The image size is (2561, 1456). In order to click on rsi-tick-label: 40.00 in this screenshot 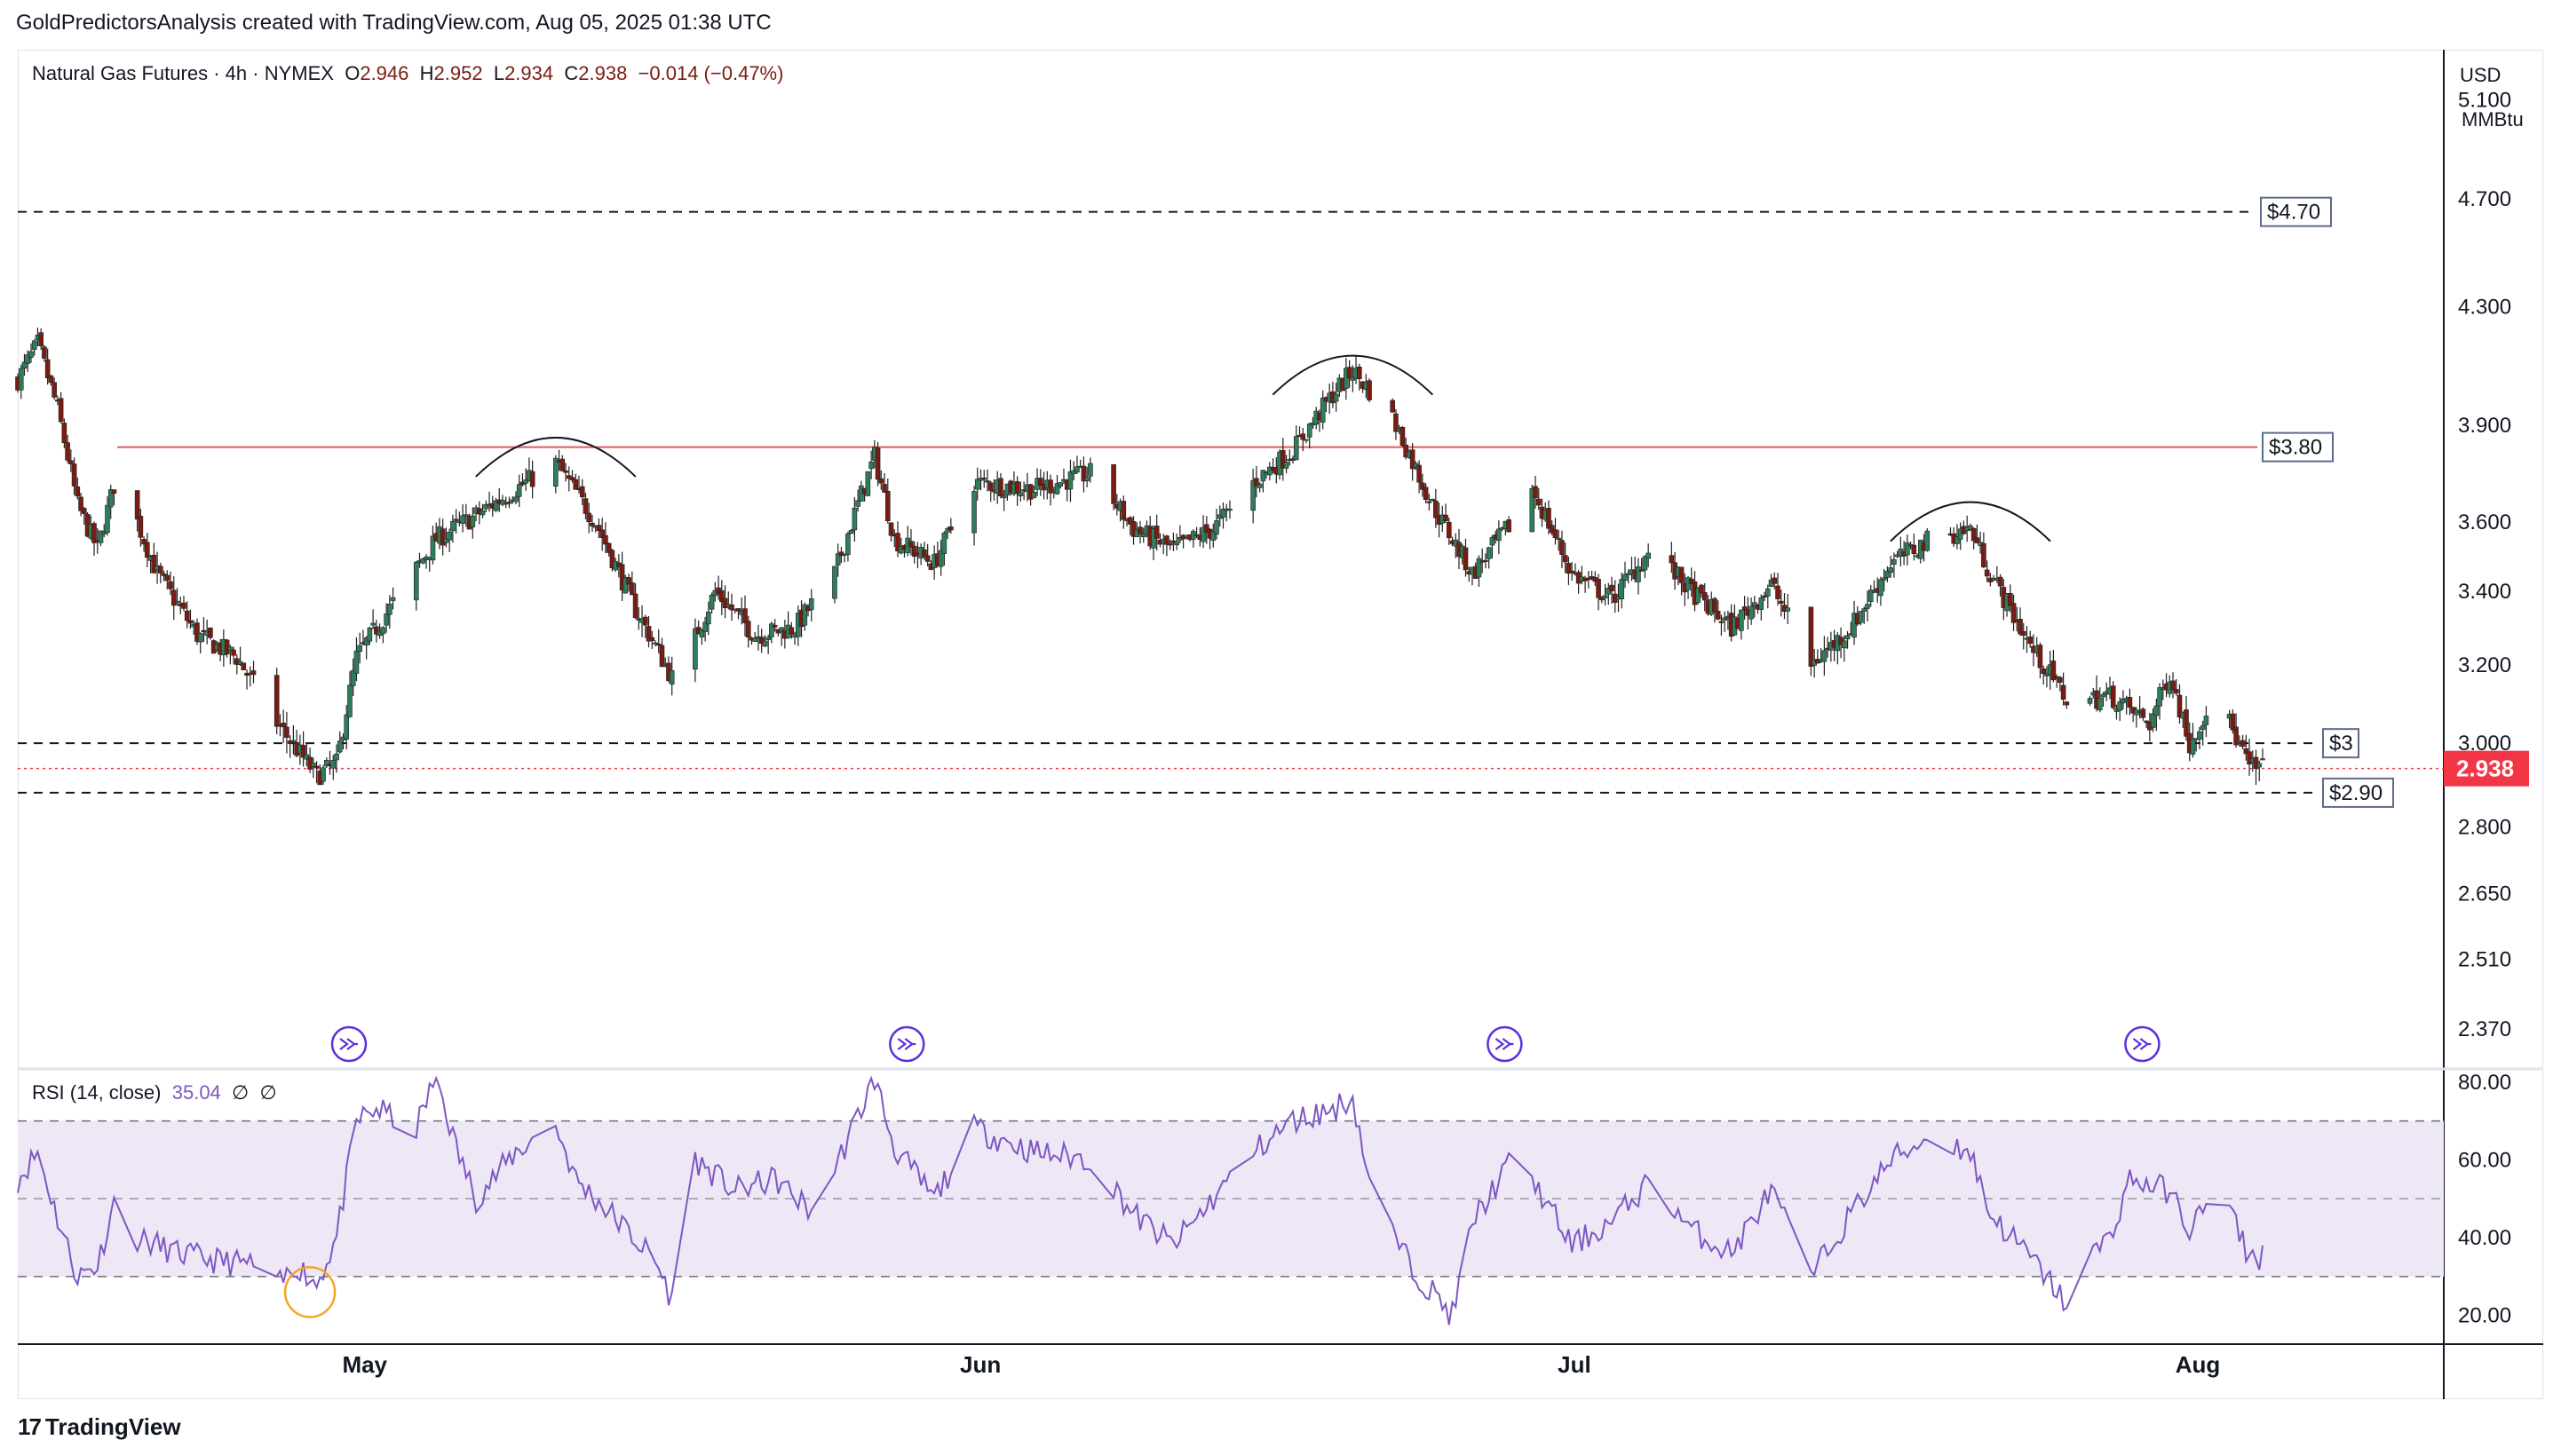, I will do `click(2485, 1238)`.